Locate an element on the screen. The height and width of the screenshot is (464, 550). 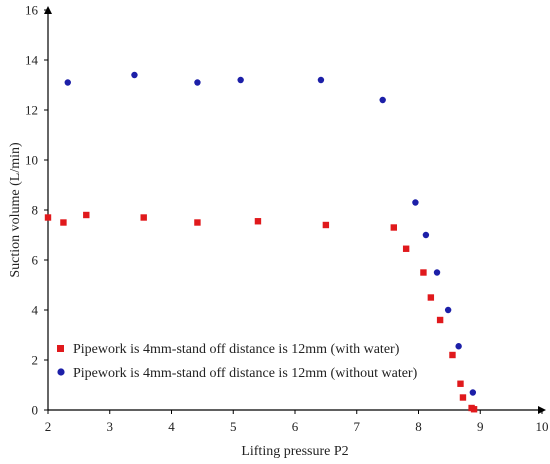
legend-marker-without-water is located at coordinates (61, 372).